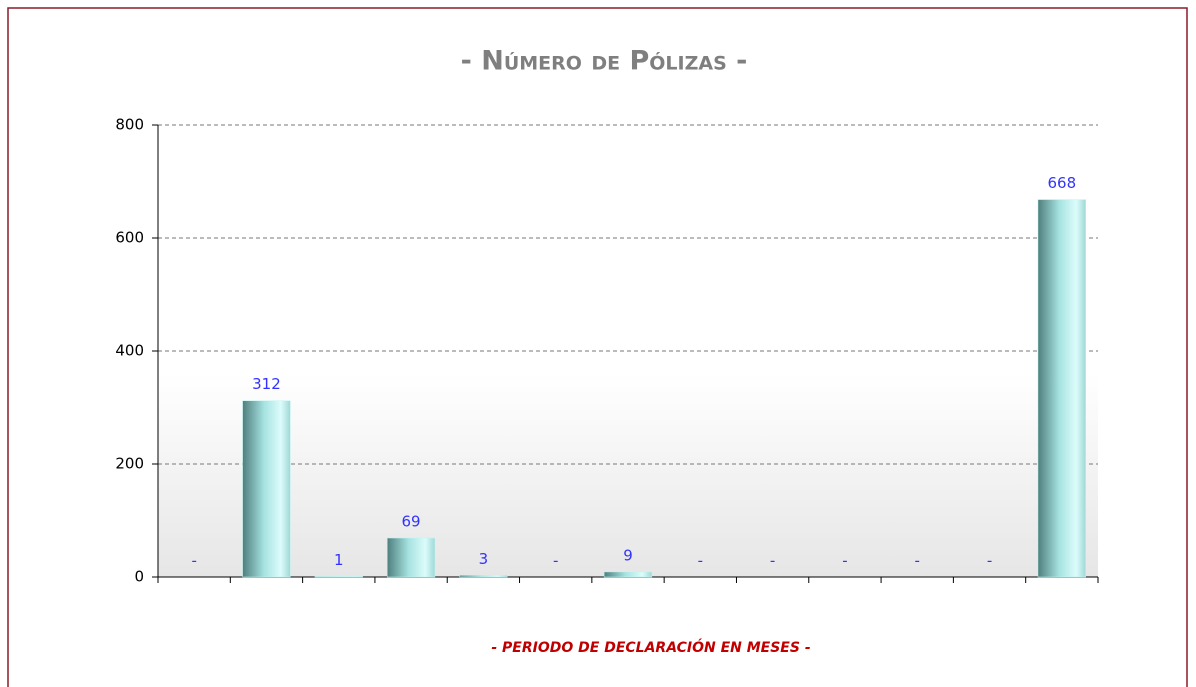  I want to click on y-tick-label: 400, so click(129, 351).